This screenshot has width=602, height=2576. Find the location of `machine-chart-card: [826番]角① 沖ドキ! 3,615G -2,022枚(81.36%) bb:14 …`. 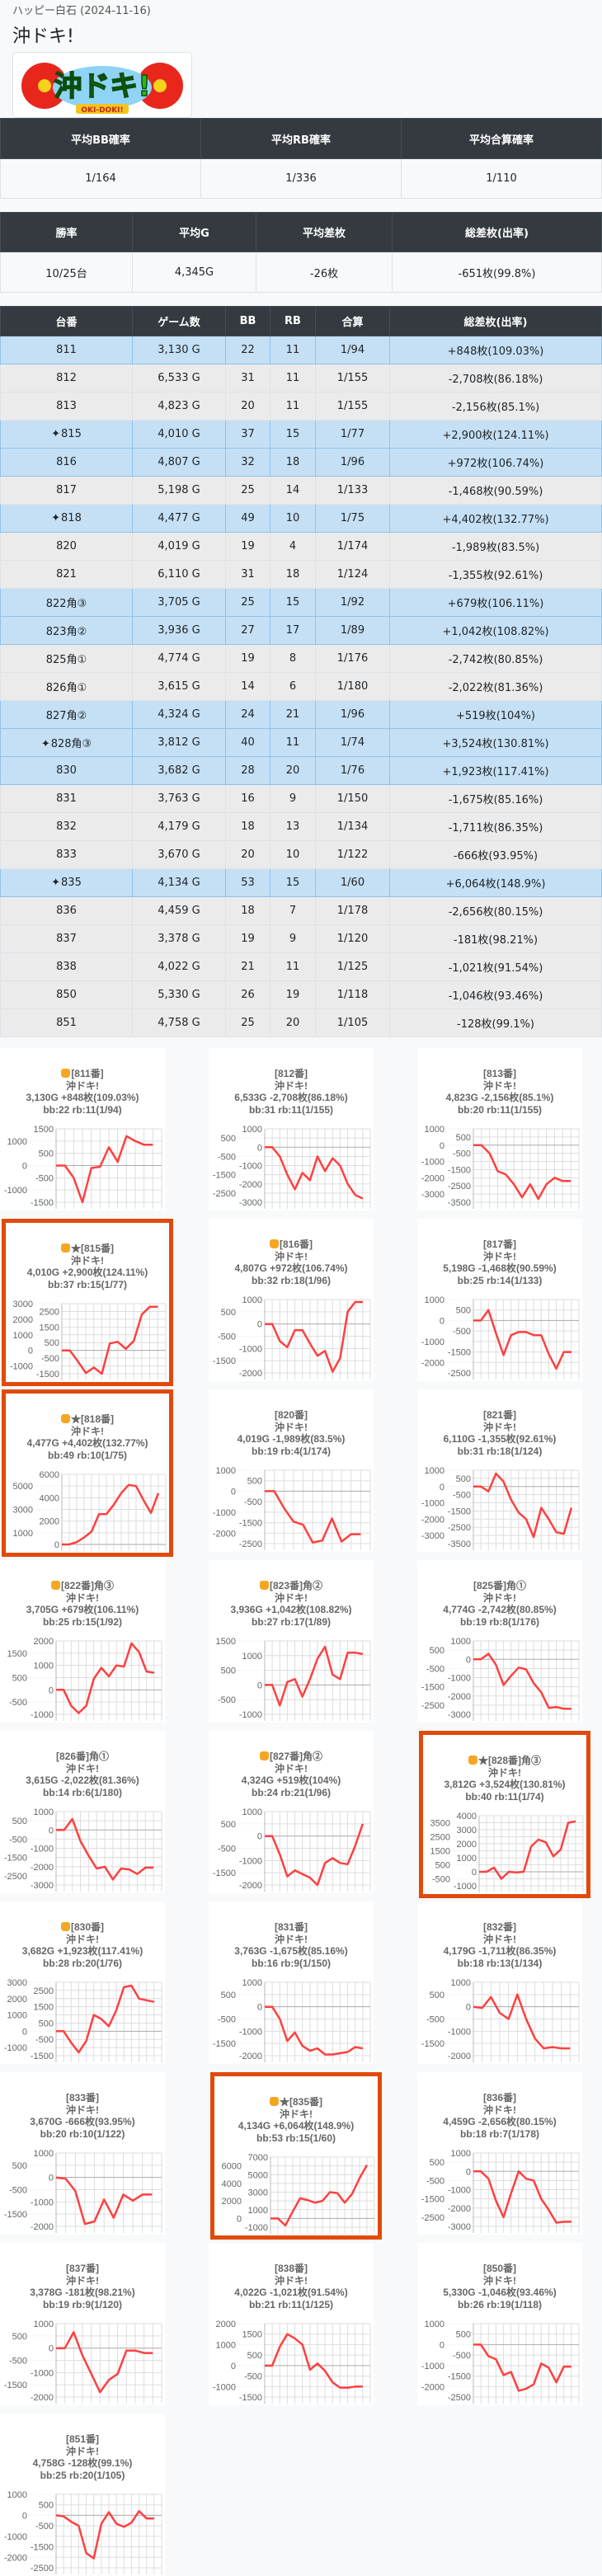

machine-chart-card: [826番]角① 沖ドキ! 3,615G -2,022枚(81.36%) bb:14 … is located at coordinates (83, 1812).